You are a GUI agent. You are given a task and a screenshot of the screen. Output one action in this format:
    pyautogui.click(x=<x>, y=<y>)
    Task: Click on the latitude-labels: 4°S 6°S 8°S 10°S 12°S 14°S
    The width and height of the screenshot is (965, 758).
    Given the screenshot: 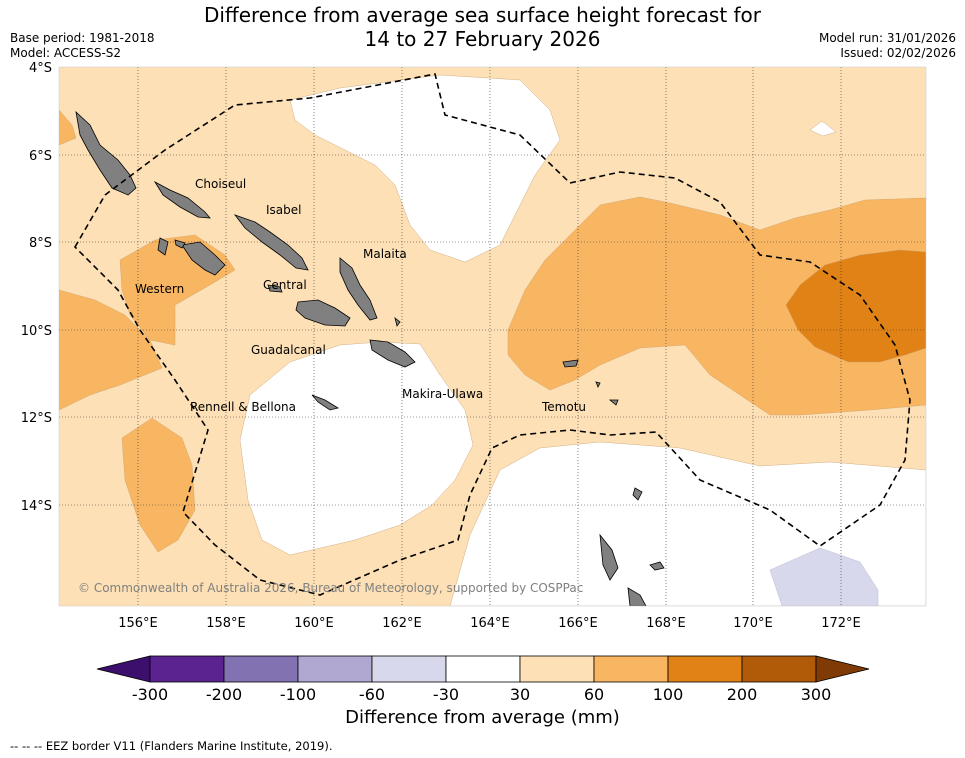 What is the action you would take?
    pyautogui.click(x=36, y=287)
    